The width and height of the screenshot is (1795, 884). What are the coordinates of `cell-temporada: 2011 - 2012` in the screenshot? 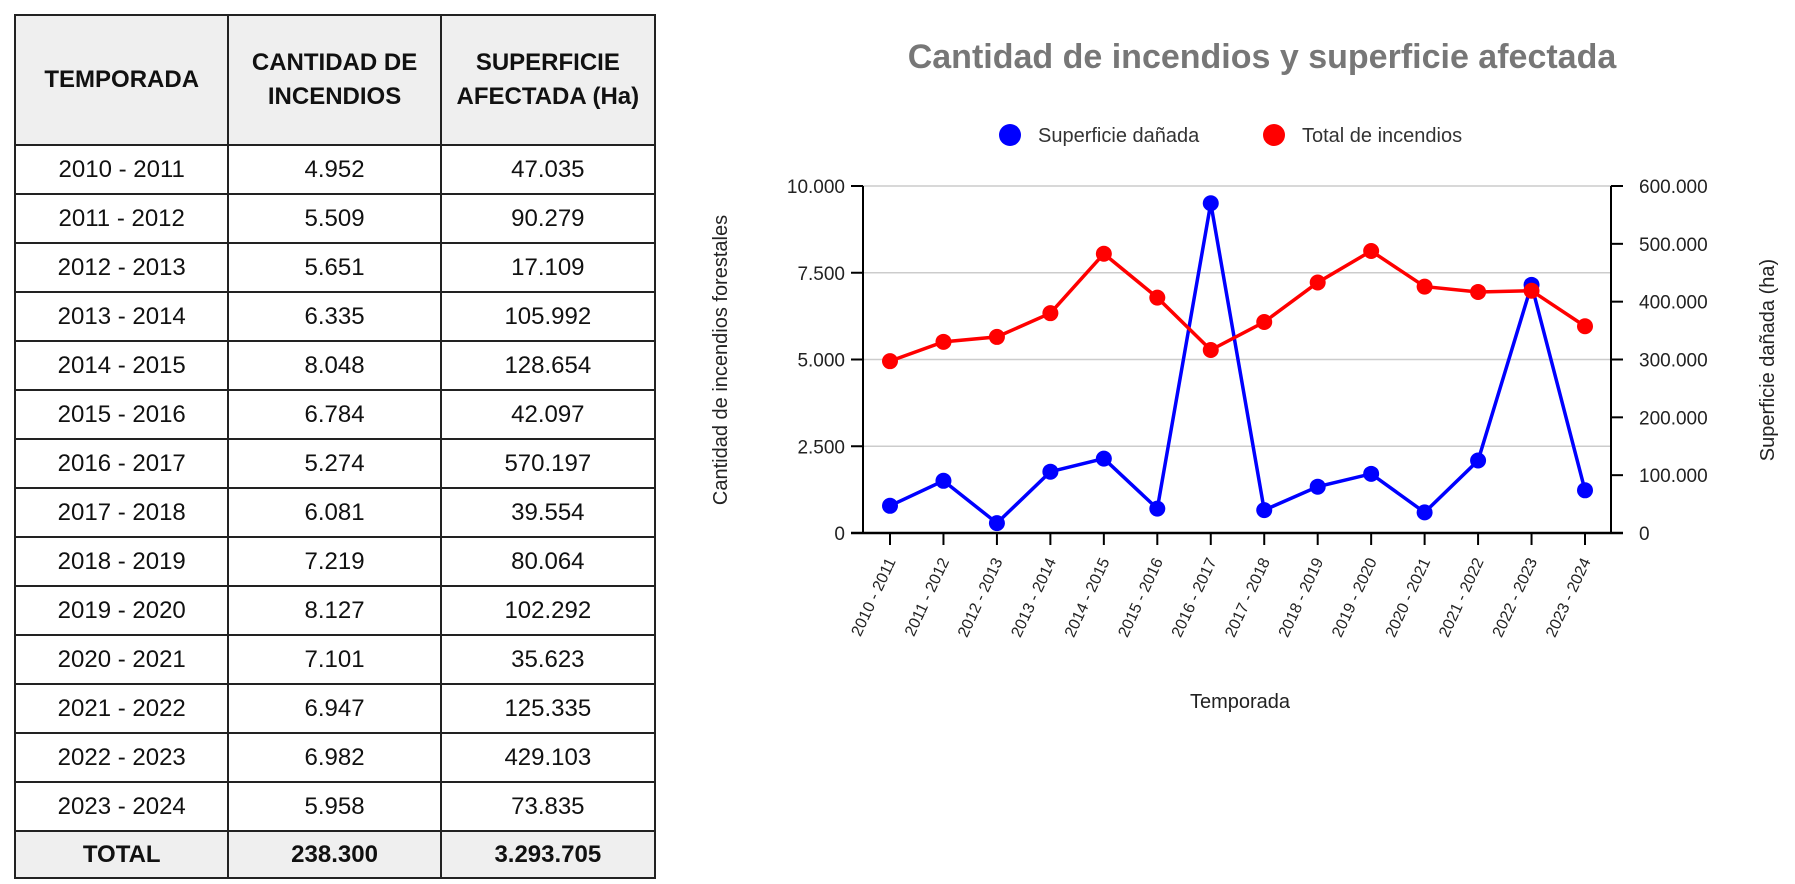 It's located at (121, 218).